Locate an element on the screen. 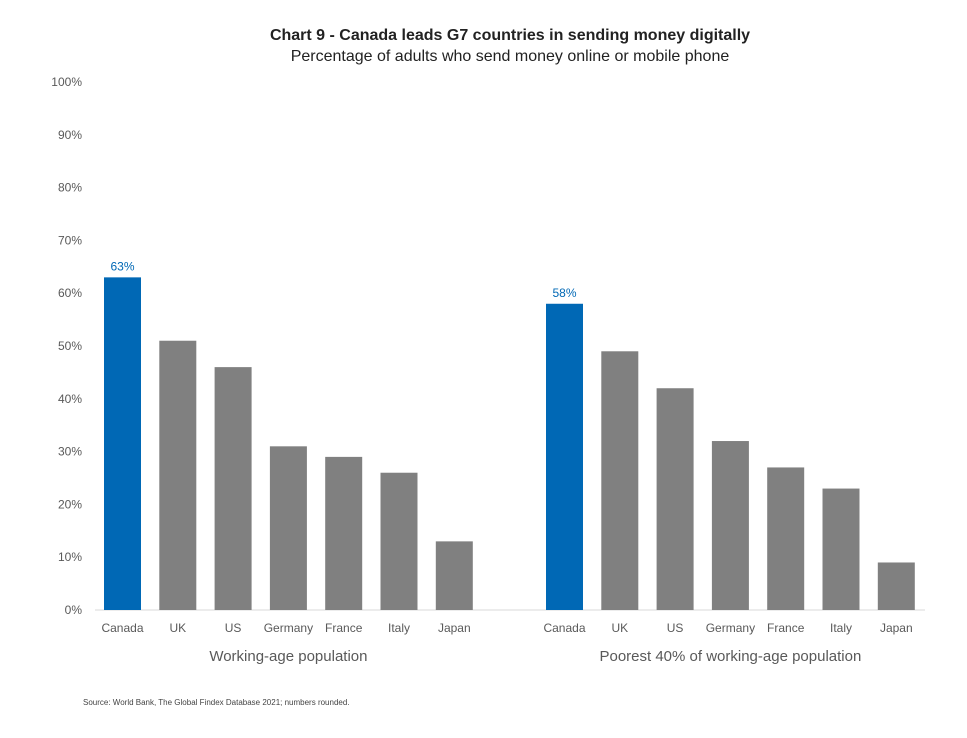 The height and width of the screenshot is (738, 967). y-tick-label: 100% is located at coordinates (66, 82).